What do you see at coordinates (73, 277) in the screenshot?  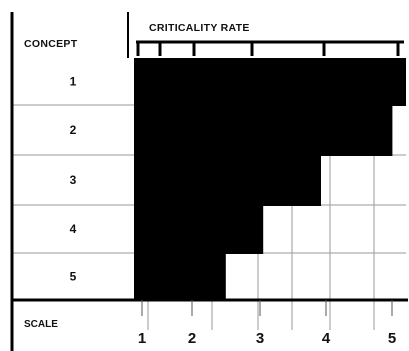 I see `concept-label-5: 5` at bounding box center [73, 277].